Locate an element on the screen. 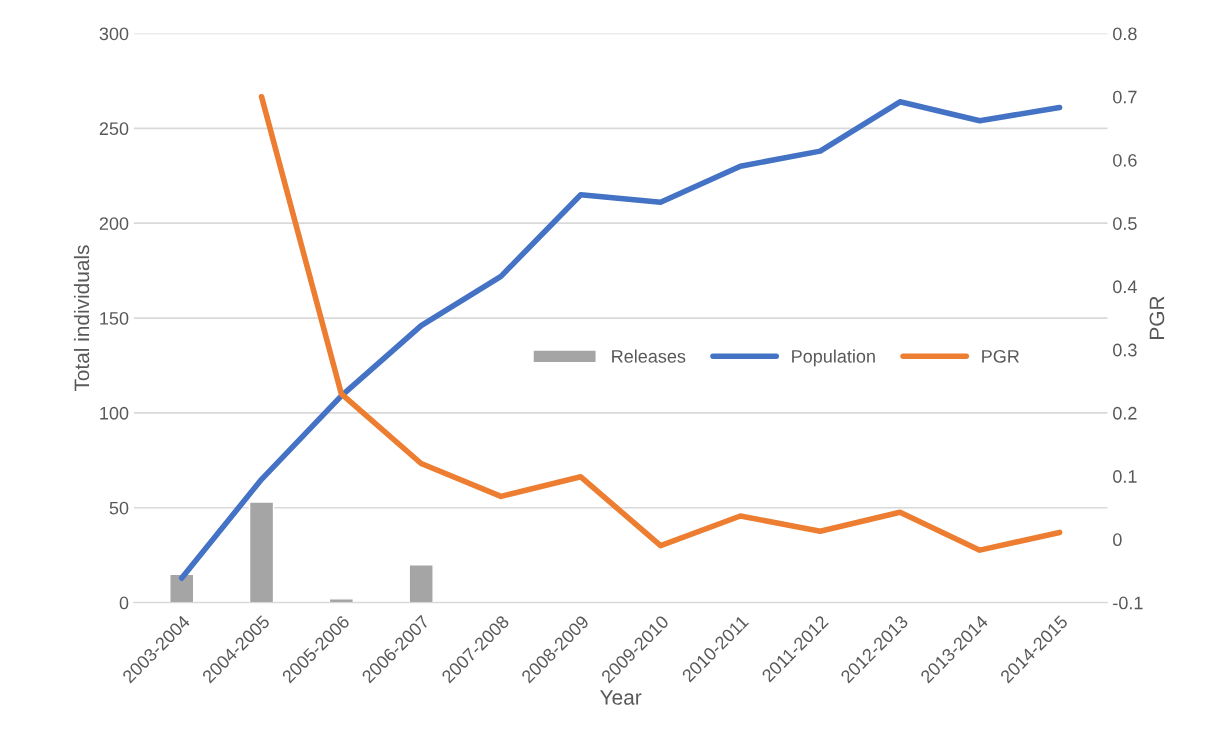 Image resolution: width=1217 pixels, height=744 pixels. y2-tick-label: 0.4 is located at coordinates (1125, 287).